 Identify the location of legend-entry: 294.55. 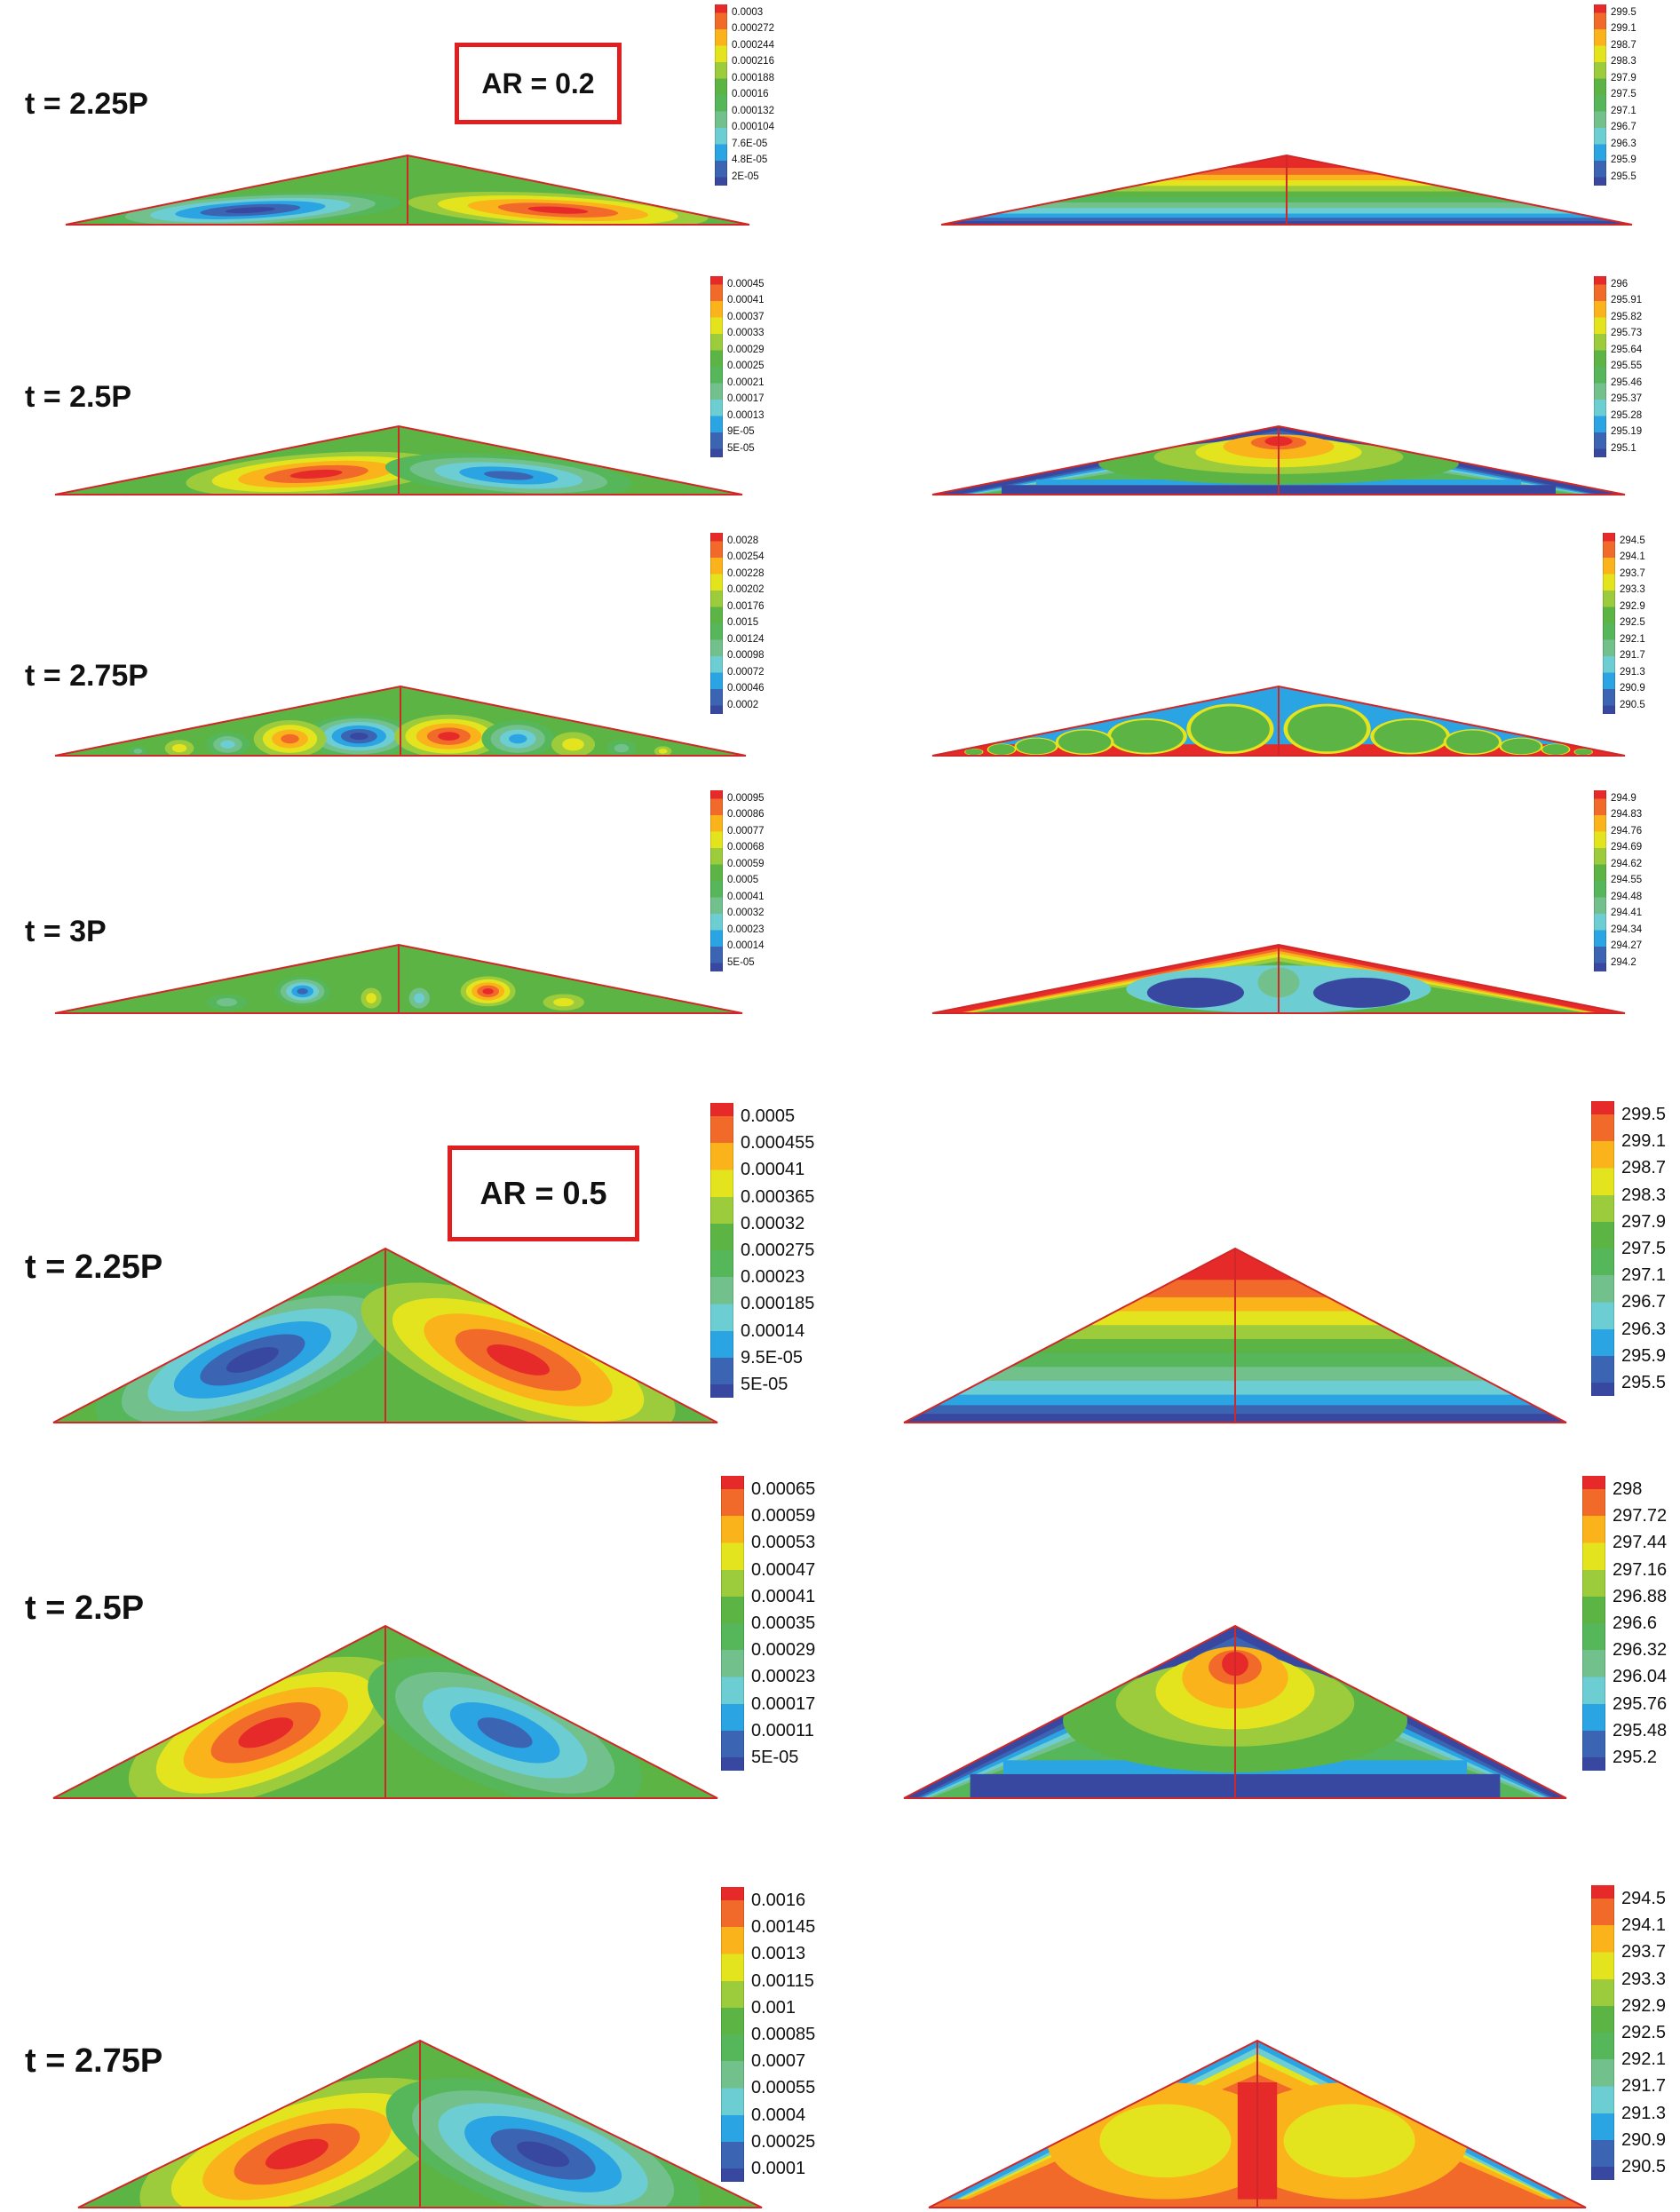
(1618, 880).